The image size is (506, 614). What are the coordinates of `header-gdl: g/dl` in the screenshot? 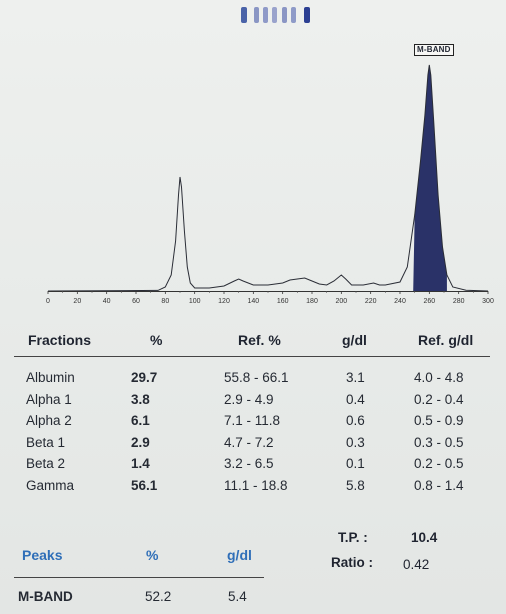 It's located at (354, 340).